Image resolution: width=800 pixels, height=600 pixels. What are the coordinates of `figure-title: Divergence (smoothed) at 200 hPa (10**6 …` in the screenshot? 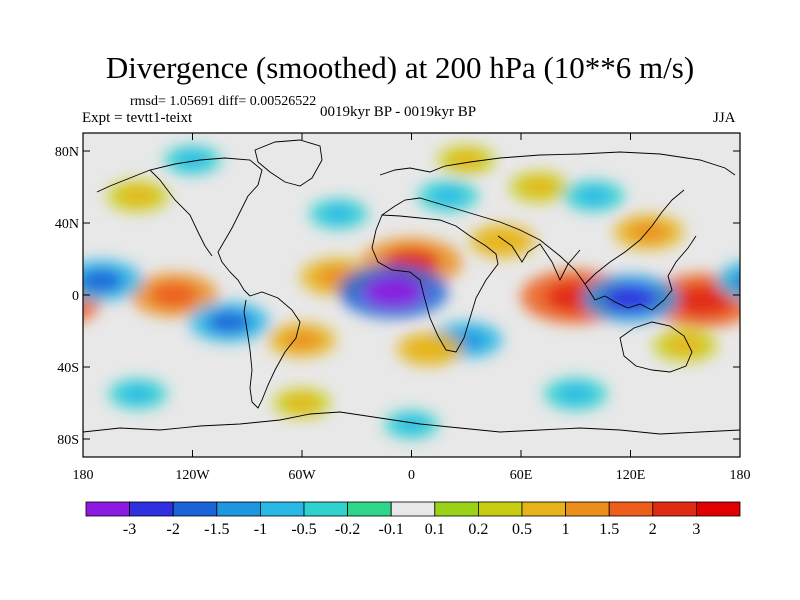 It's located at (400, 67).